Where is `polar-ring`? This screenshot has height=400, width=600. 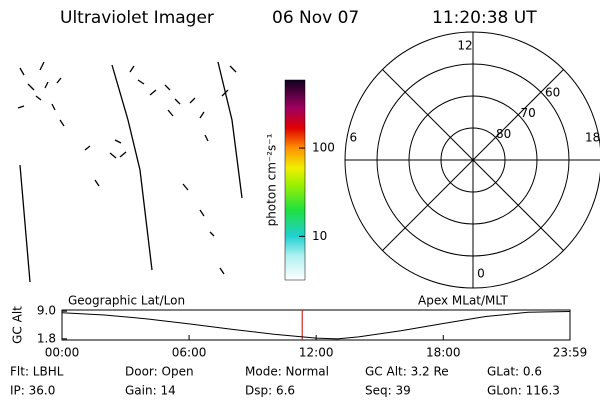
polar-ring is located at coordinates (473, 160).